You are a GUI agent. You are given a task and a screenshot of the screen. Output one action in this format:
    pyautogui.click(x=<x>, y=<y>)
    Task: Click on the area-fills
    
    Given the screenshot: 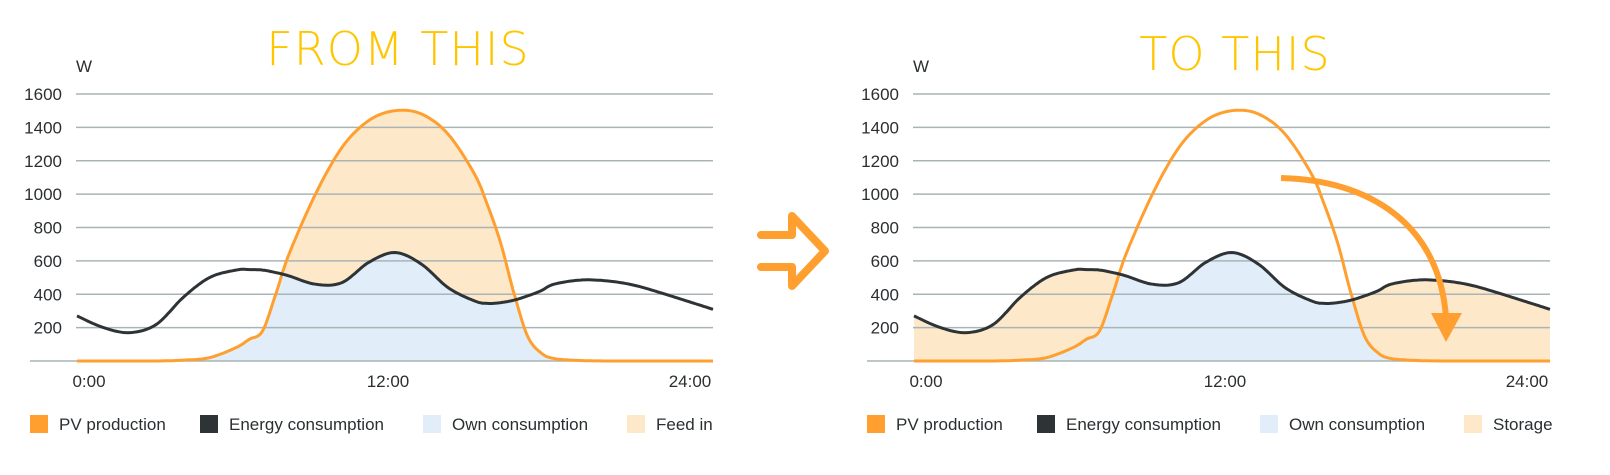 What is the action you would take?
    pyautogui.click(x=1232, y=306)
    